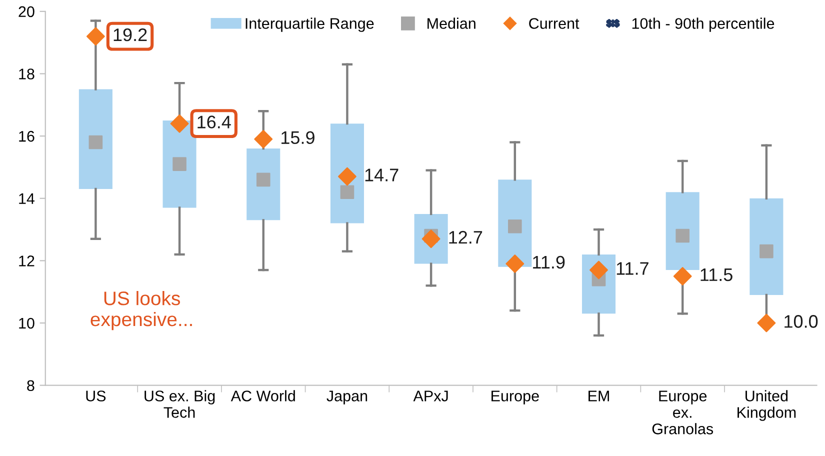  Describe the element at coordinates (26, 323) in the screenshot. I see `y-tick-label: 10` at that location.